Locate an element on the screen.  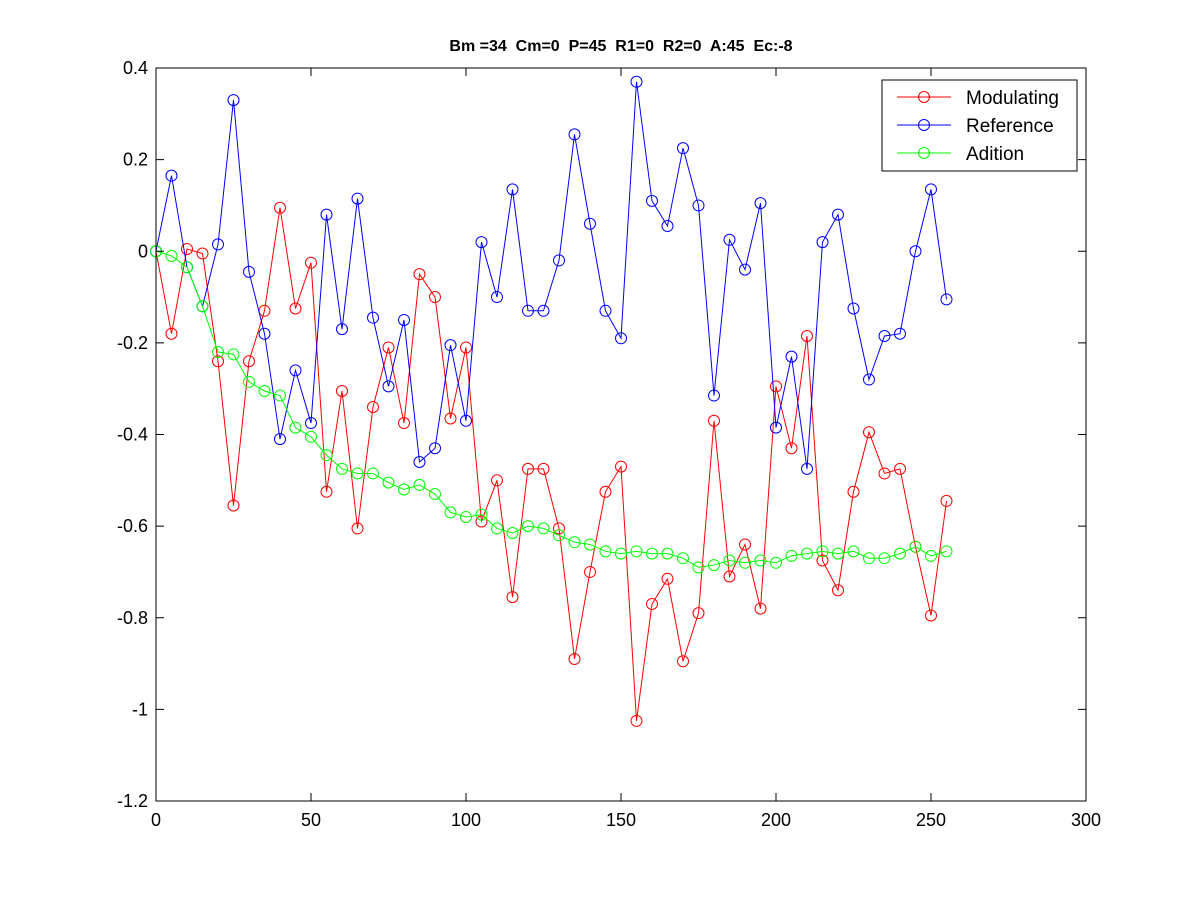
x-tick-label: 250 is located at coordinates (931, 820).